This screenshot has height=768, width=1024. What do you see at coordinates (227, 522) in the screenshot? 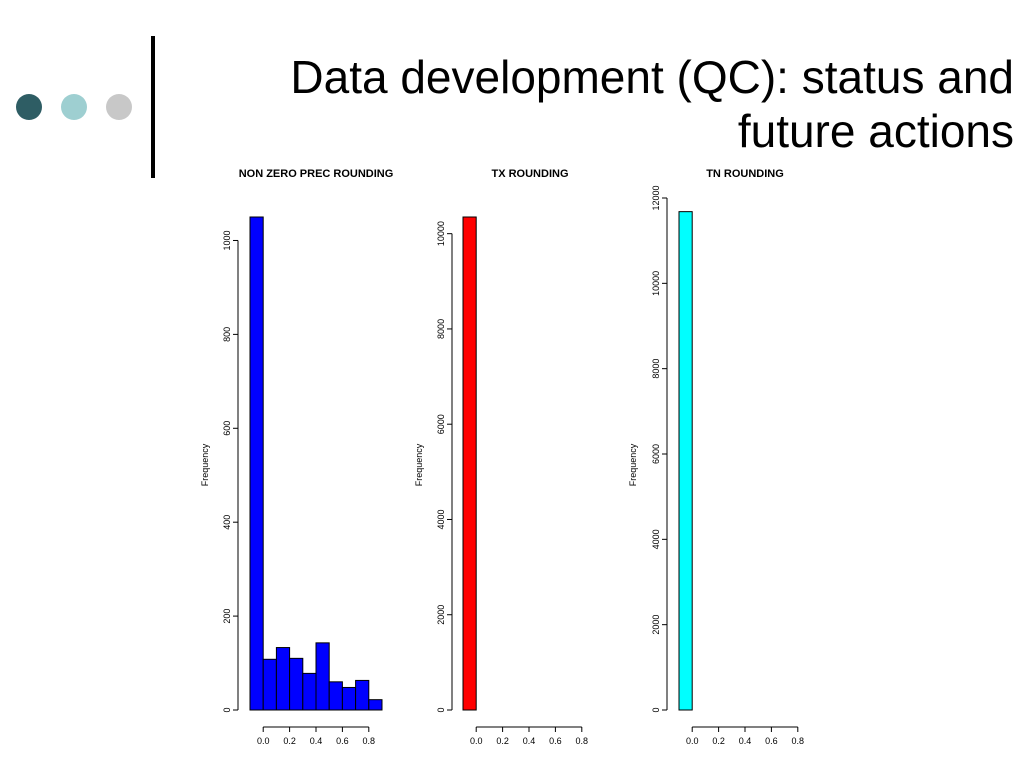
I see `y-tick-label: 400` at bounding box center [227, 522].